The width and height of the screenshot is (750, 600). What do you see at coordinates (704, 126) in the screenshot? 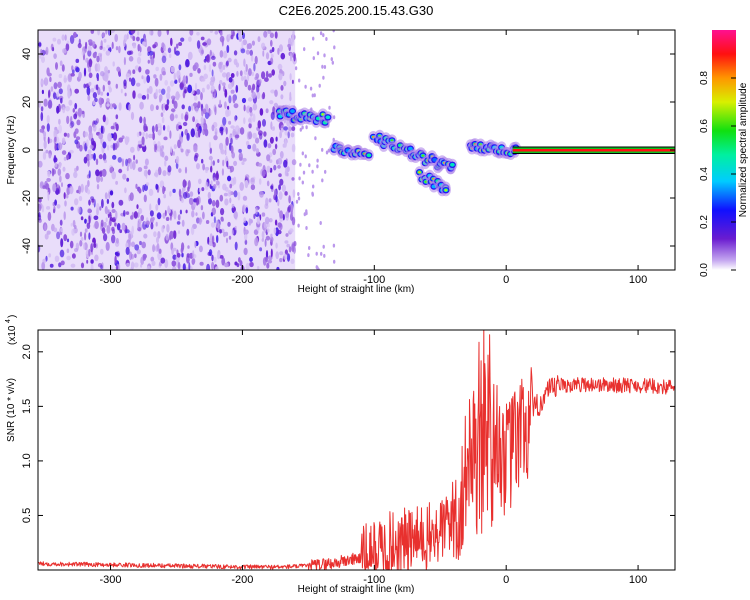
I see `colorbar-tick-label: 0.6` at bounding box center [704, 126].